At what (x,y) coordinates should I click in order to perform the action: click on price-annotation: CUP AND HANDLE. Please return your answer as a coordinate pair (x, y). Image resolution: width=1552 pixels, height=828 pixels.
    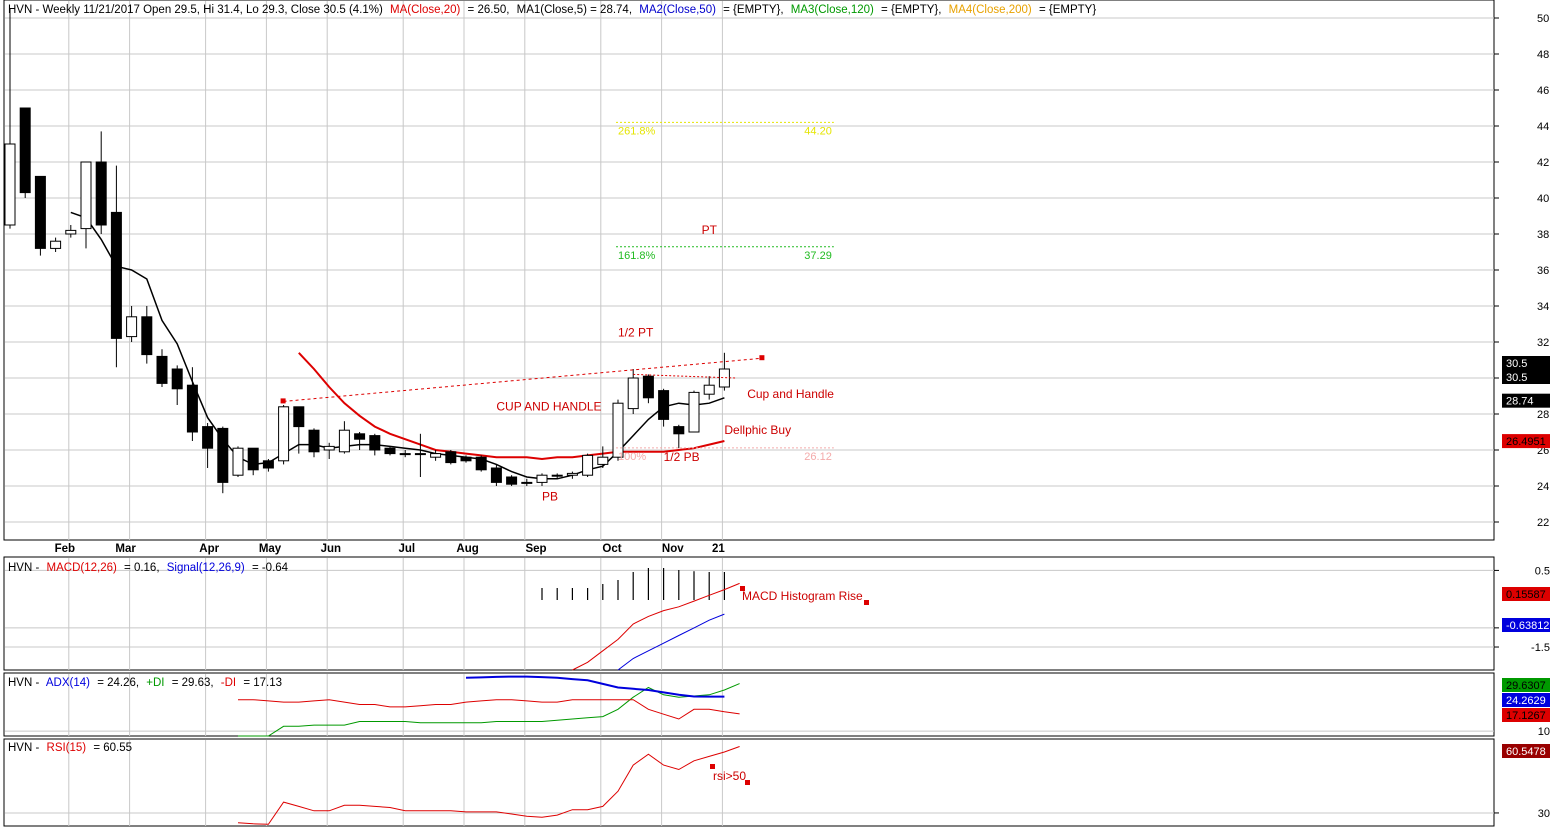
    Looking at the image, I should click on (548, 406).